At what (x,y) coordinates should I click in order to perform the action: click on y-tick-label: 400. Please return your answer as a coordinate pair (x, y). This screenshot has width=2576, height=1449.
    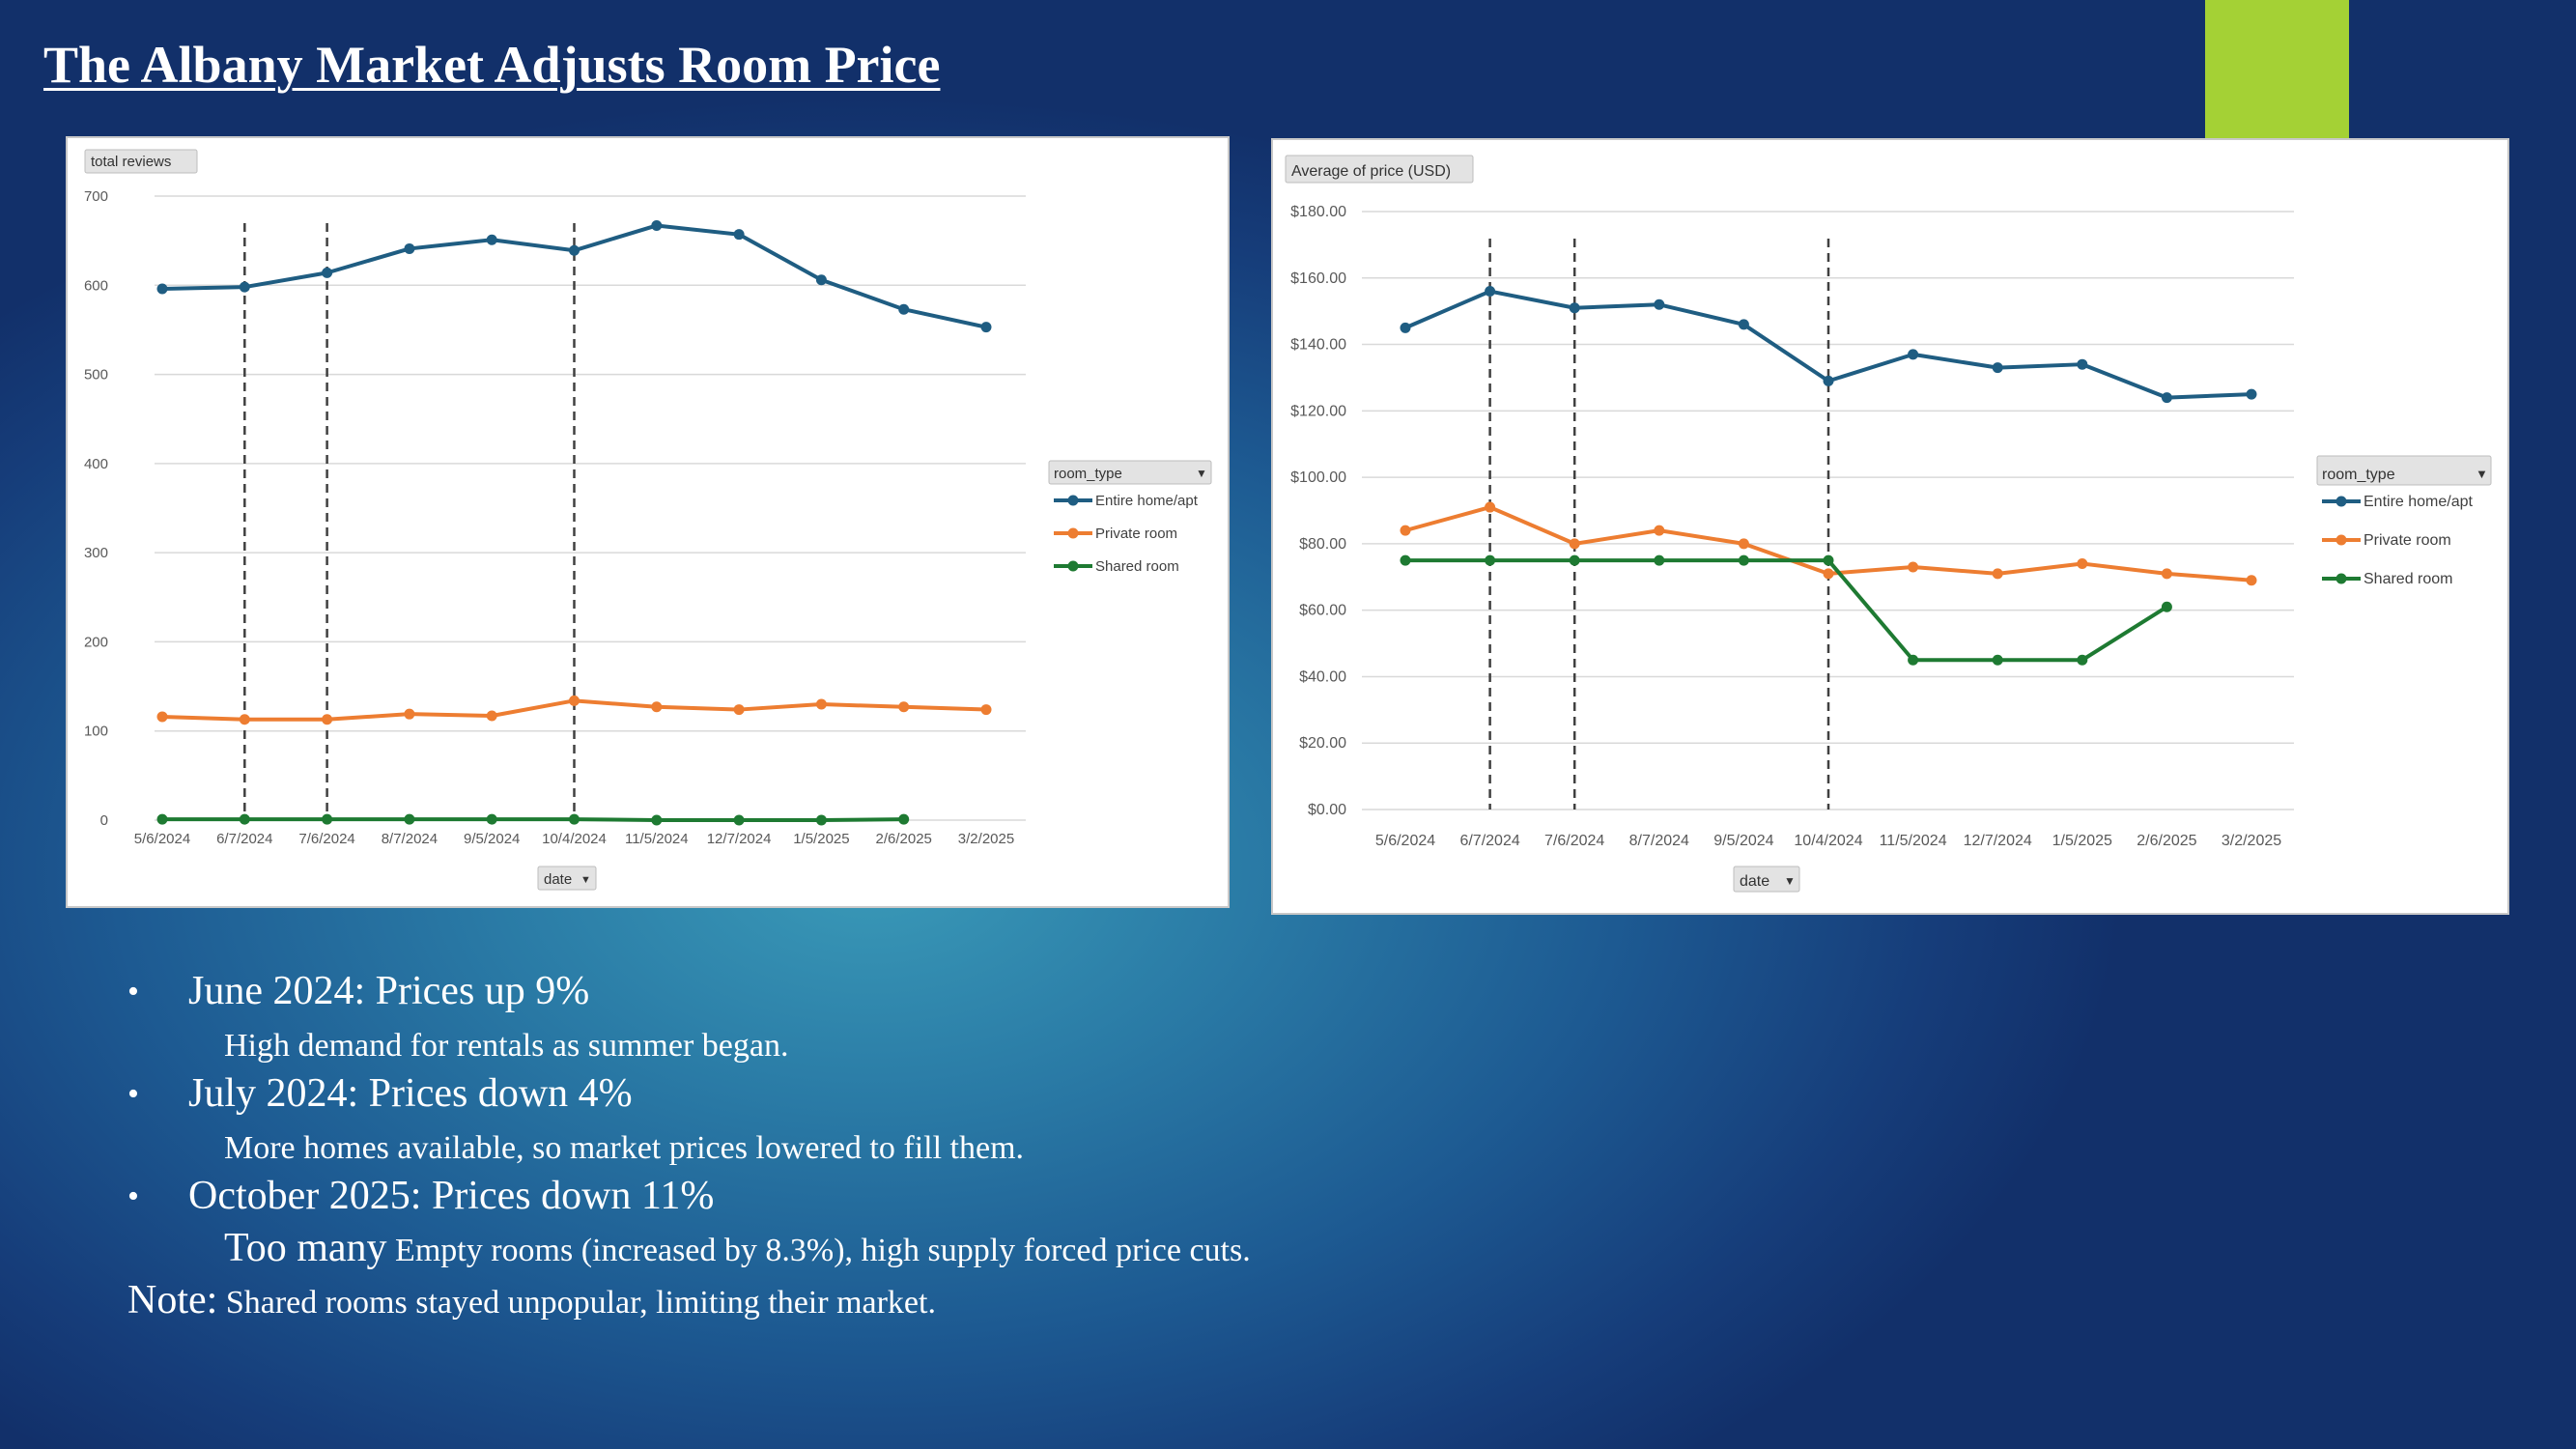
    Looking at the image, I should click on (96, 464).